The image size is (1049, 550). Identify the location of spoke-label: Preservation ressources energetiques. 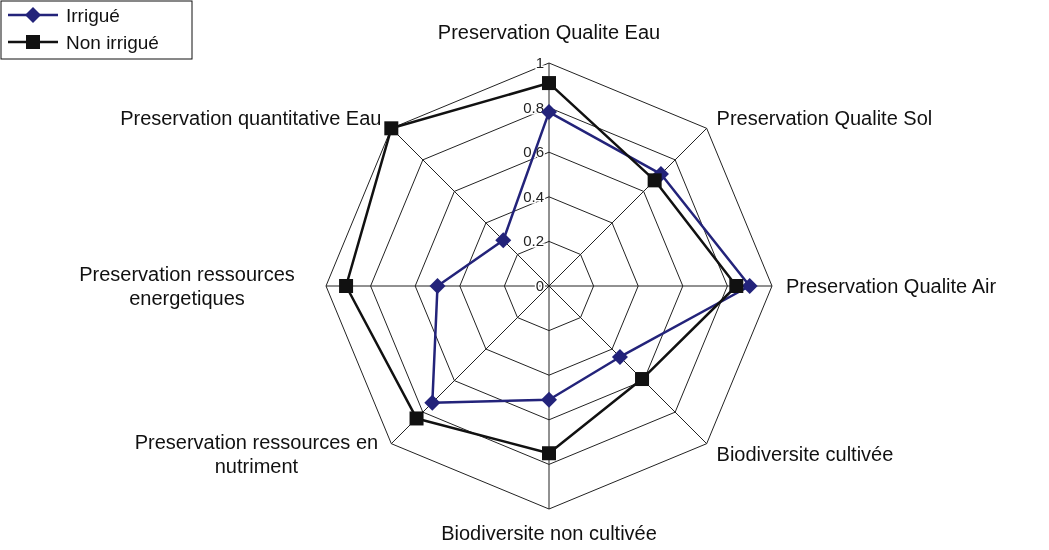
(187, 286).